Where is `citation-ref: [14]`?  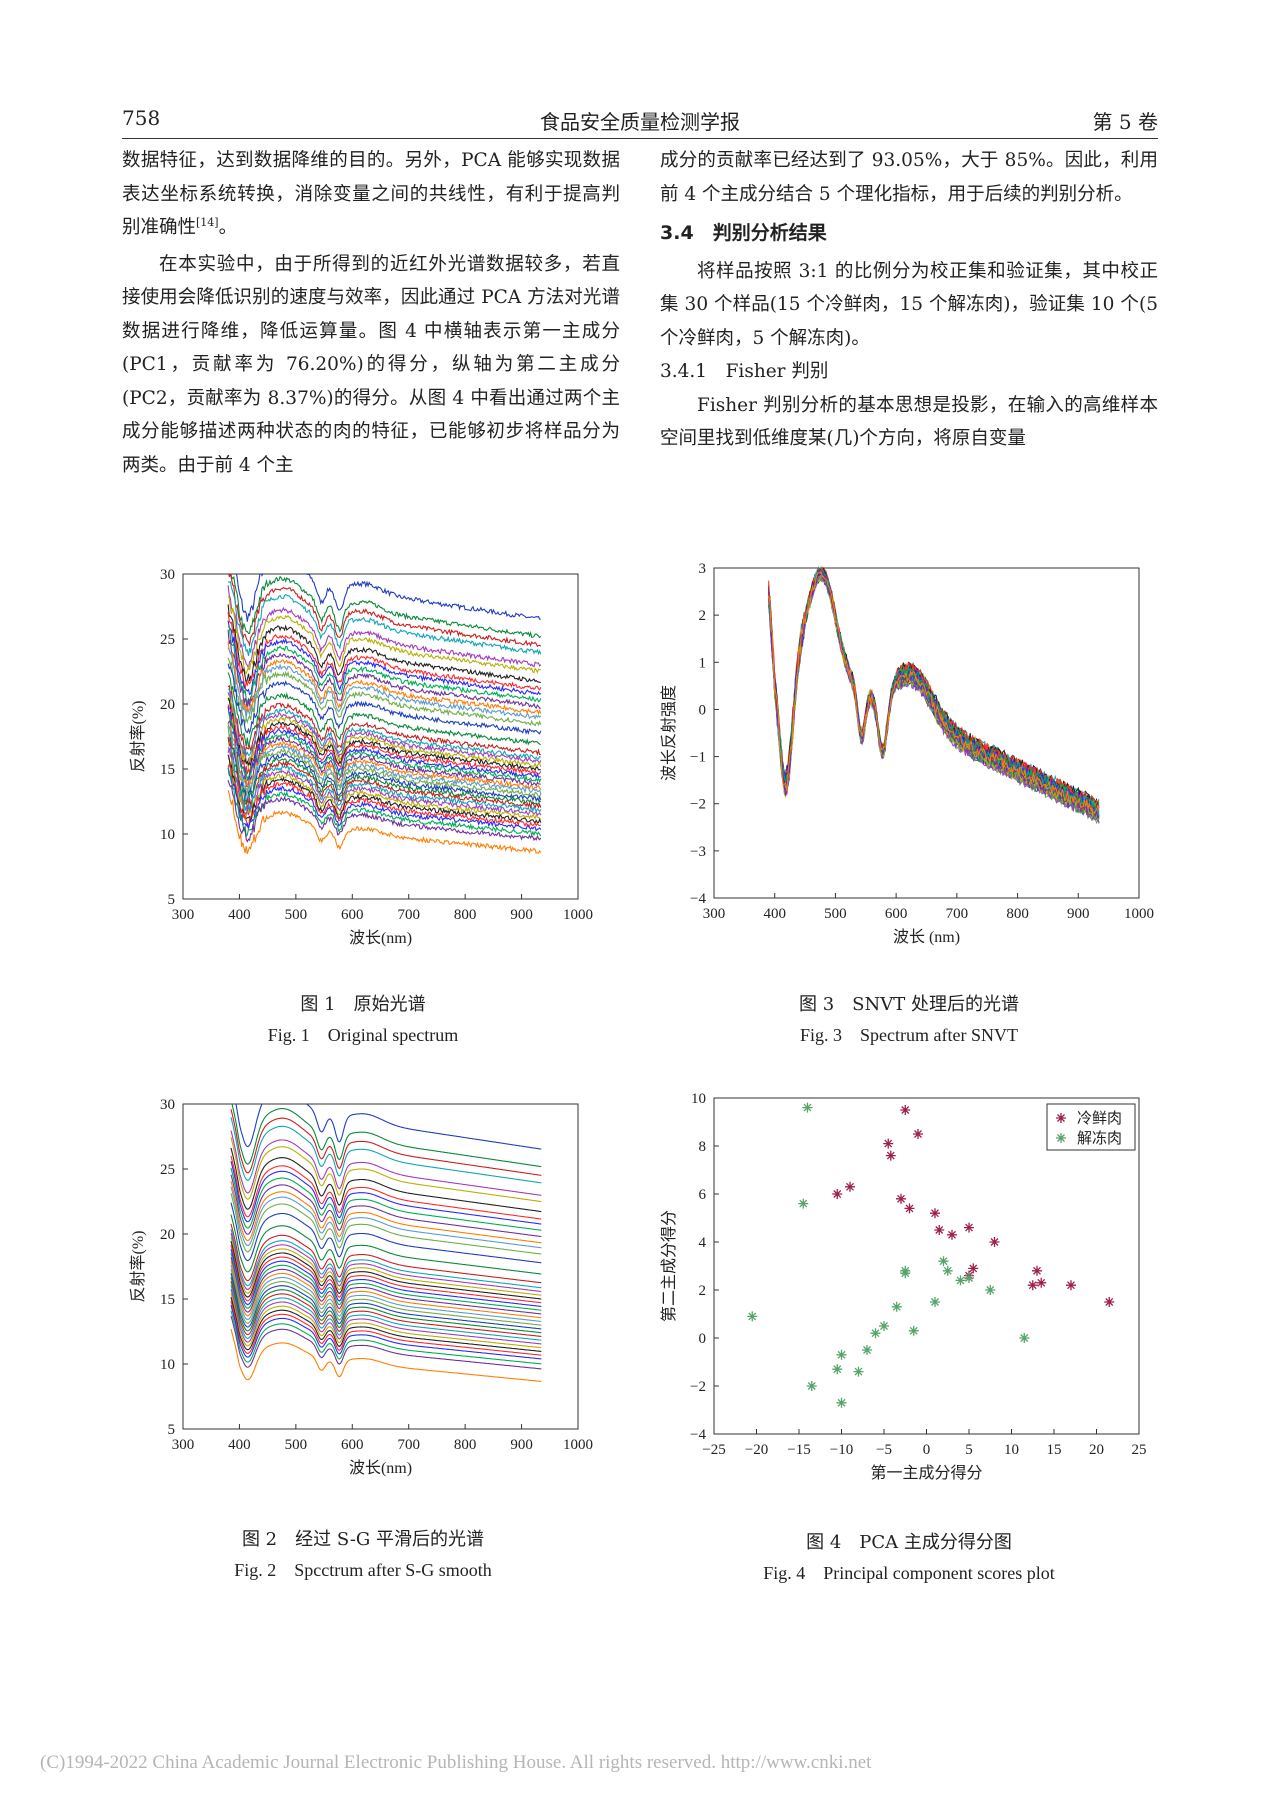 citation-ref: [14] is located at coordinates (207, 222).